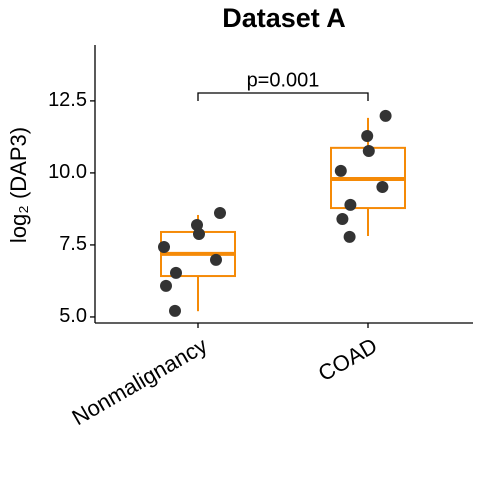 The image size is (480, 480). Describe the element at coordinates (283, 80) in the screenshot. I see `annotation: p=0.001` at that location.